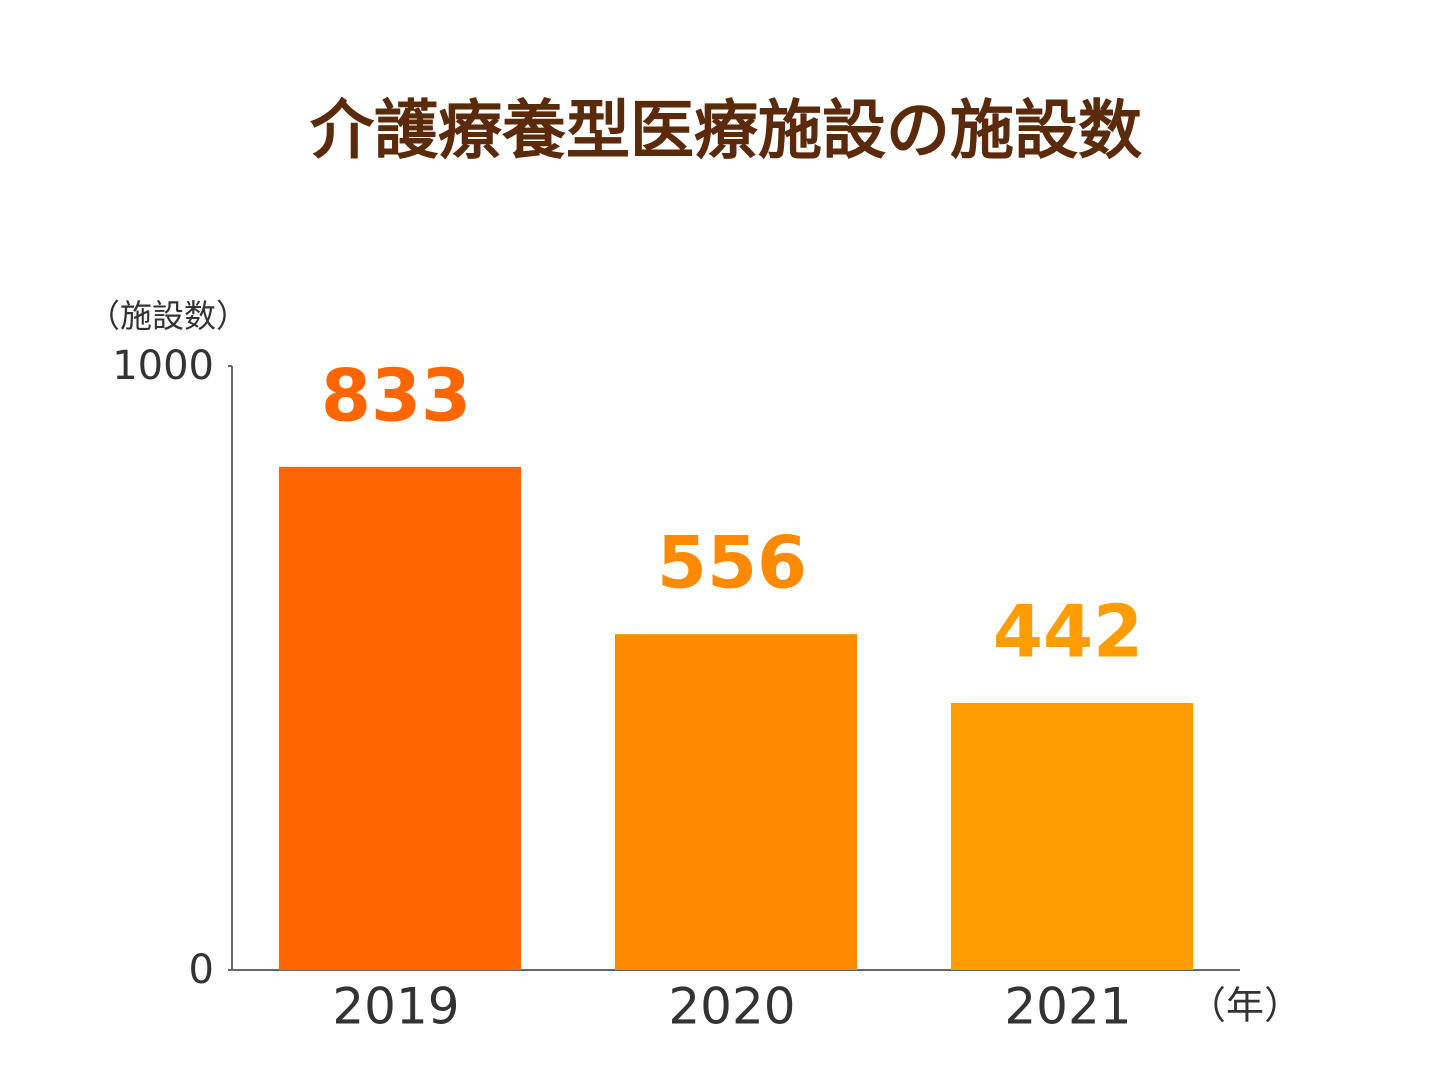 Image resolution: width=1452 pixels, height=1089 pixels. I want to click on y-tick-label: 0, so click(201, 970).